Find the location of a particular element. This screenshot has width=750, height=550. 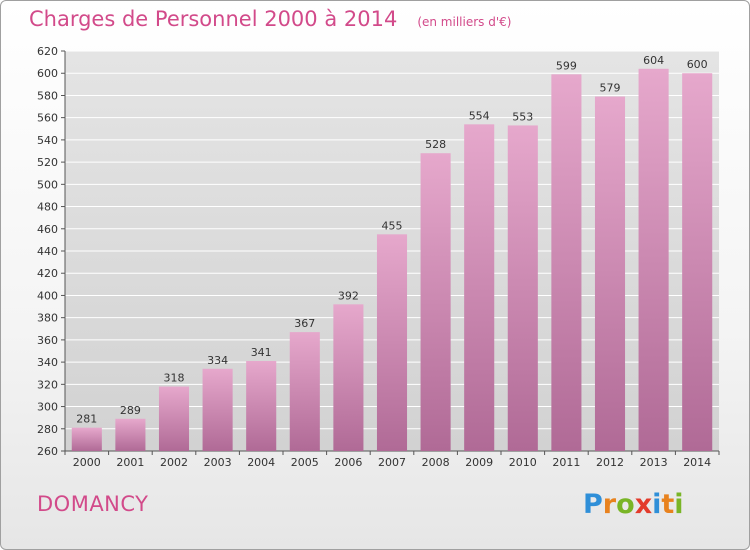

y-tick-label: 380 is located at coordinates (47, 318).